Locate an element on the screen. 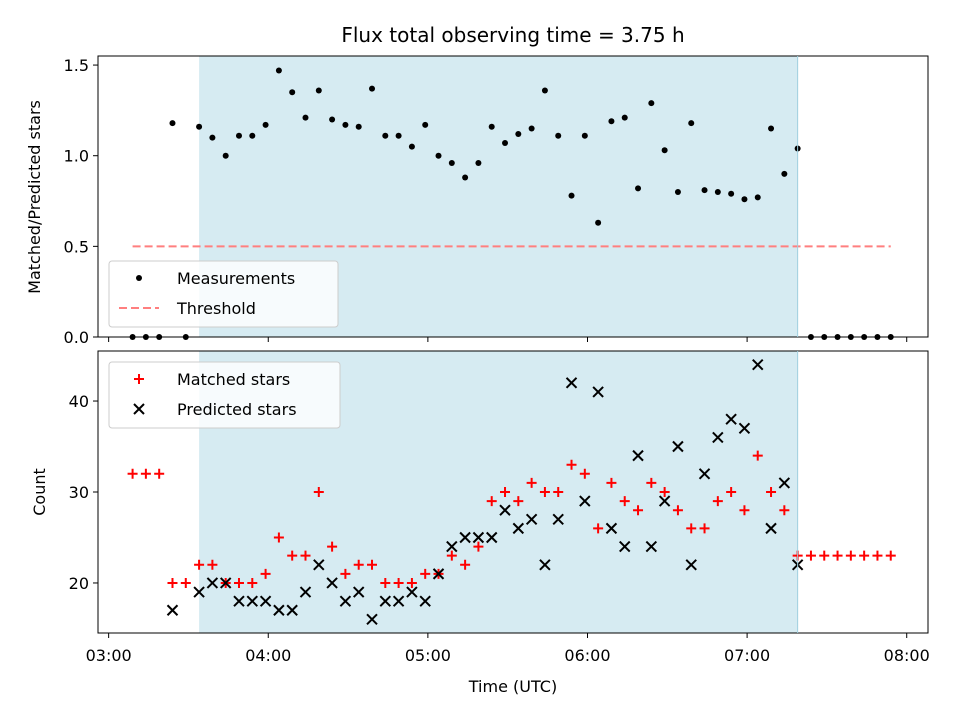  y-tick-label: 1.0 is located at coordinates (76, 156).